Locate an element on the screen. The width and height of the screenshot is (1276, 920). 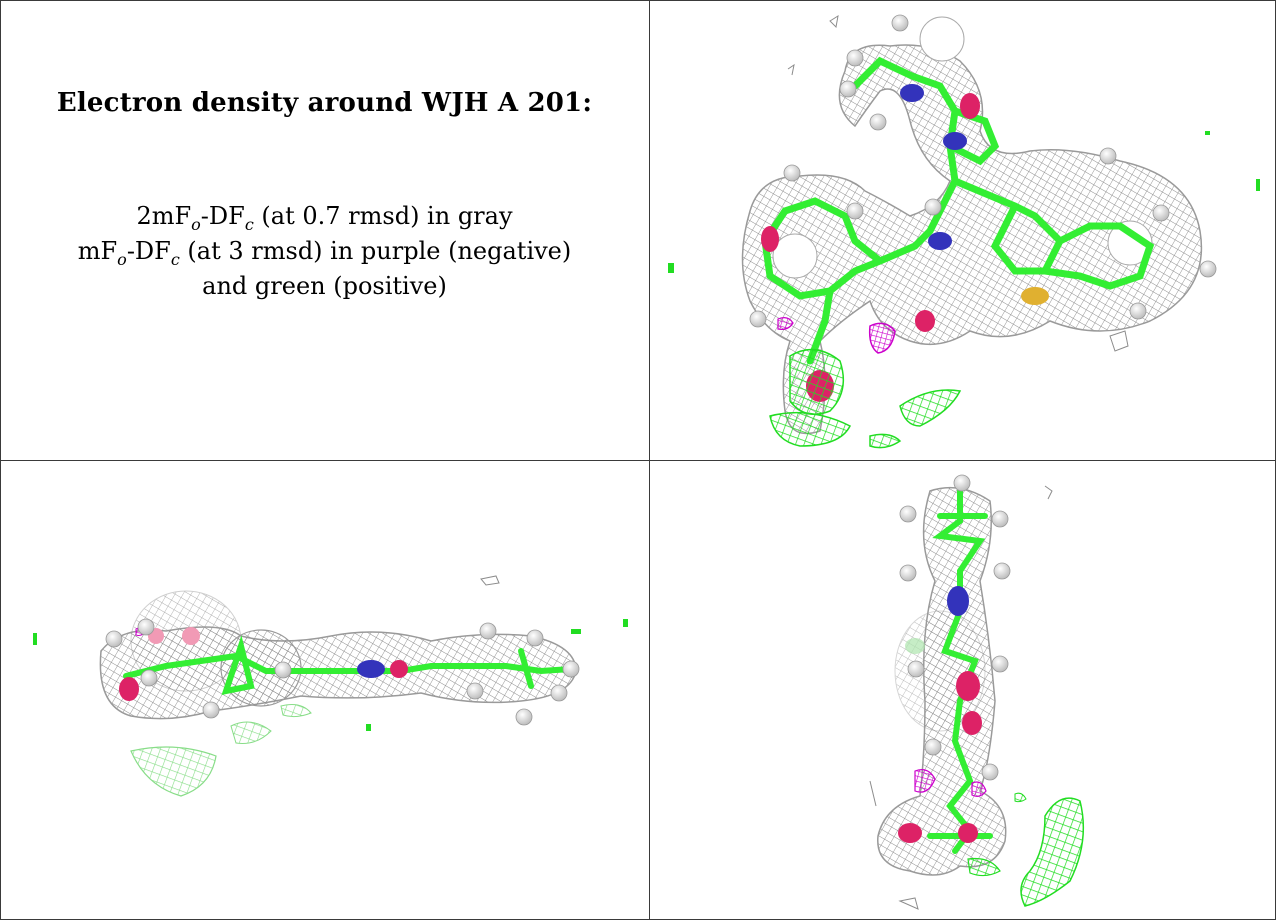
caption-line-fofc: mFo-DFc (at 3 rmsd) in purple (negative) is located at coordinates (324, 252).